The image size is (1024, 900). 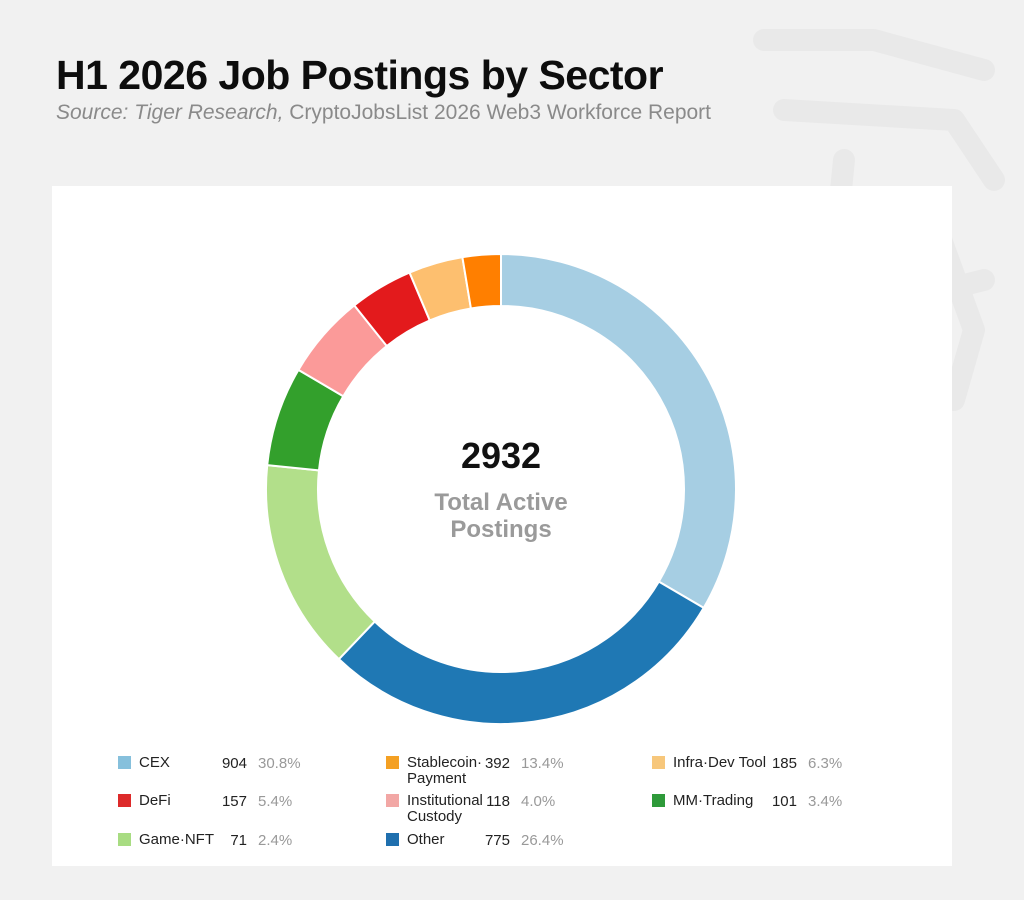 I want to click on legend-percent: 3.4%, so click(x=825, y=801).